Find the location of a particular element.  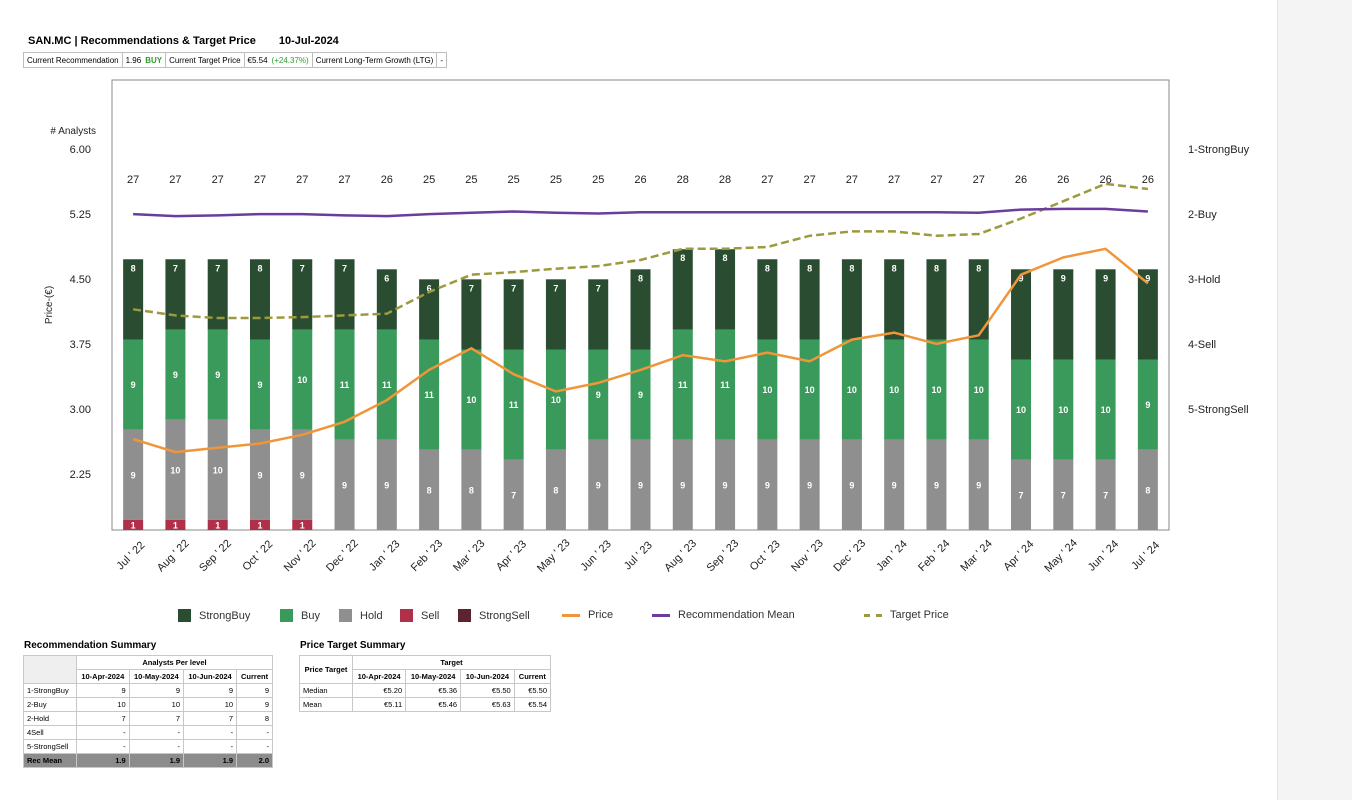

ltg-value: - is located at coordinates (442, 60).